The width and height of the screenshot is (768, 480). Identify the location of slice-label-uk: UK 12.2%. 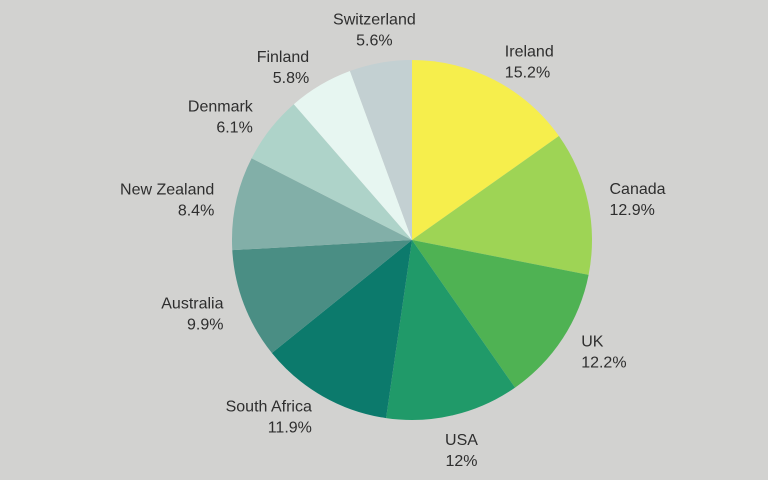
(603, 352).